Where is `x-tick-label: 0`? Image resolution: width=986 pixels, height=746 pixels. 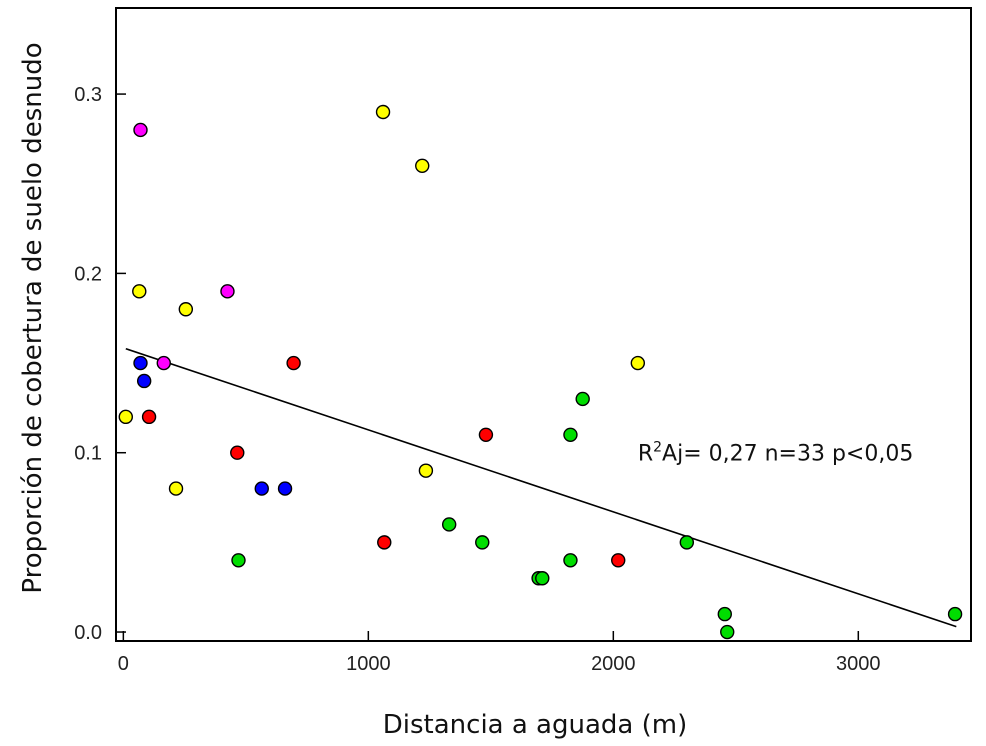
x-tick-label: 0 is located at coordinates (123, 664).